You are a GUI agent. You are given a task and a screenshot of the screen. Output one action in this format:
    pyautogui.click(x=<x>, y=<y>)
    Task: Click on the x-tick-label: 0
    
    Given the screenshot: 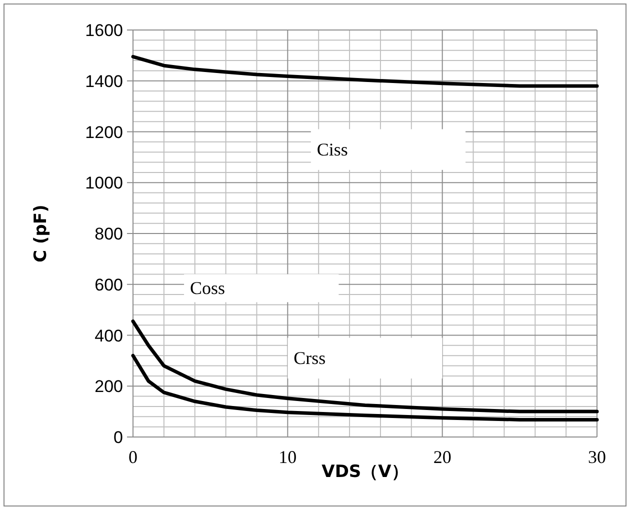 What is the action you would take?
    pyautogui.click(x=133, y=457)
    